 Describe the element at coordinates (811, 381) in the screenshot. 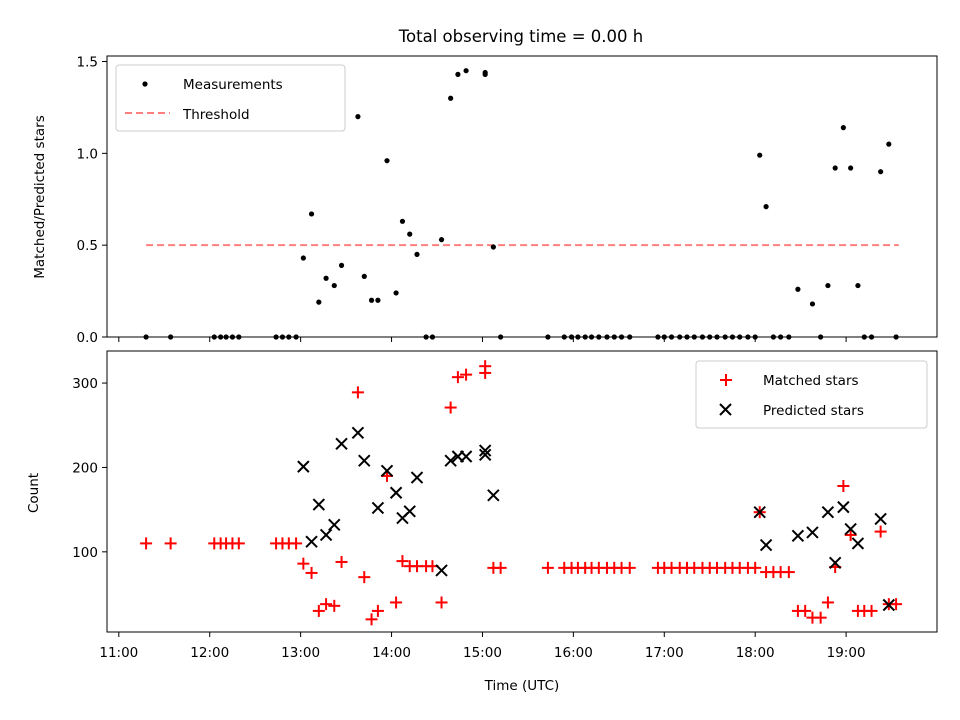

I see `legend-matched-label: Matched stars` at that location.